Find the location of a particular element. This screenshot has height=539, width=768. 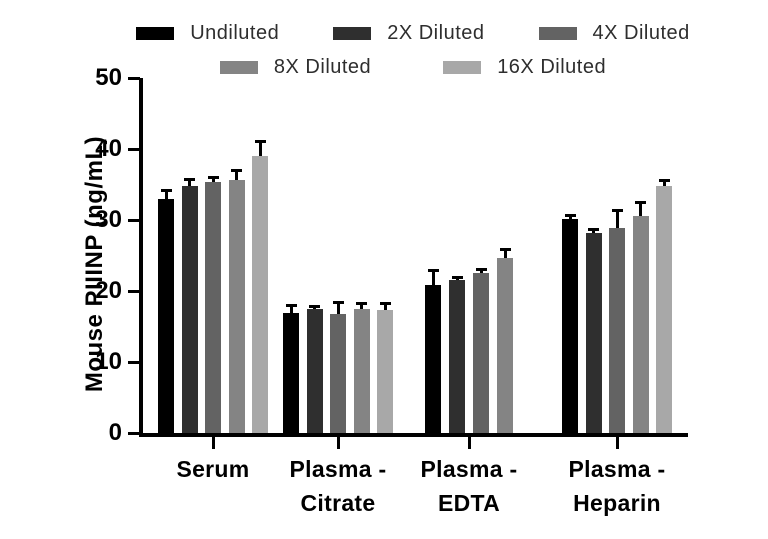

x-group-label-line: Serum is located at coordinates (213, 469).